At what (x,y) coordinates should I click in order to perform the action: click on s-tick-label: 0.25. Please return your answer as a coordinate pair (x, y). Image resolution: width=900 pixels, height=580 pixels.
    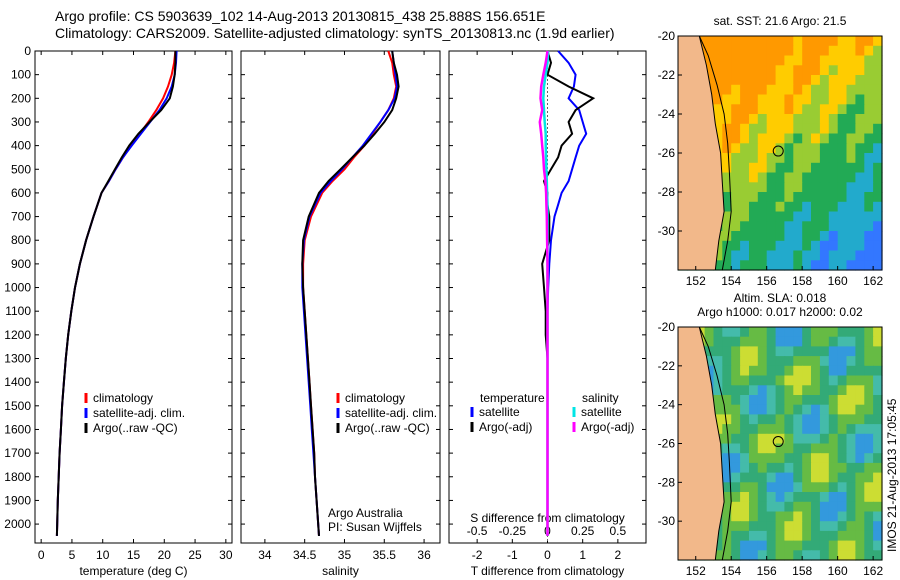
    Looking at the image, I should click on (583, 531).